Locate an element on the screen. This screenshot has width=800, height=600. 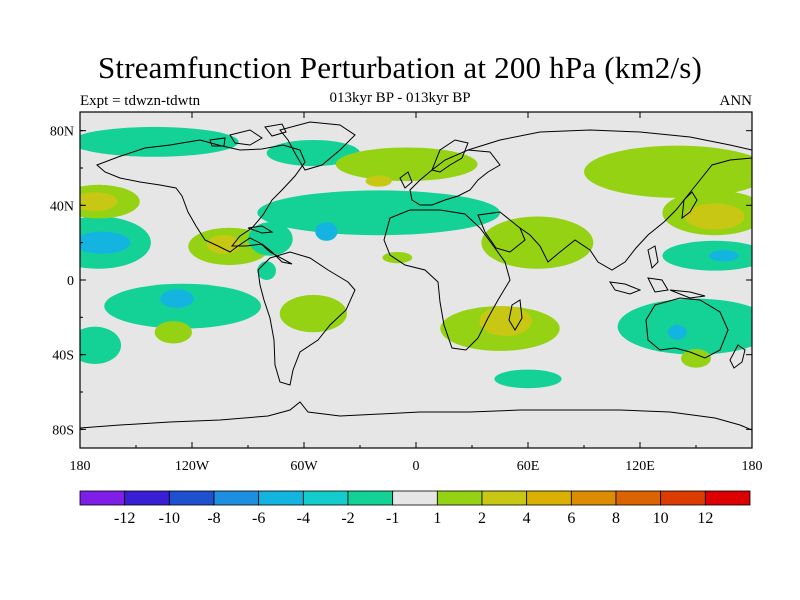
y-tick-label: 80S is located at coordinates (63, 430).